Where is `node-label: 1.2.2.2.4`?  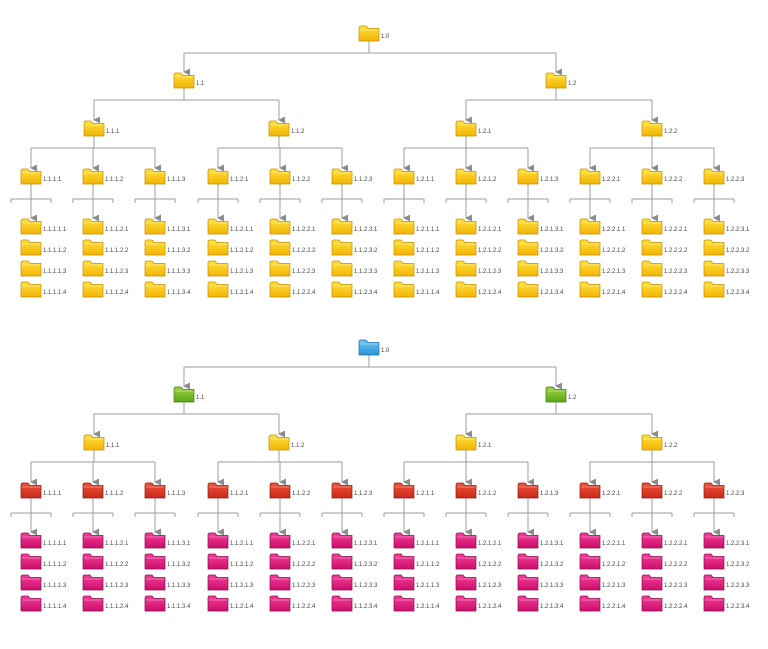
node-label: 1.2.2.2.4 is located at coordinates (676, 293).